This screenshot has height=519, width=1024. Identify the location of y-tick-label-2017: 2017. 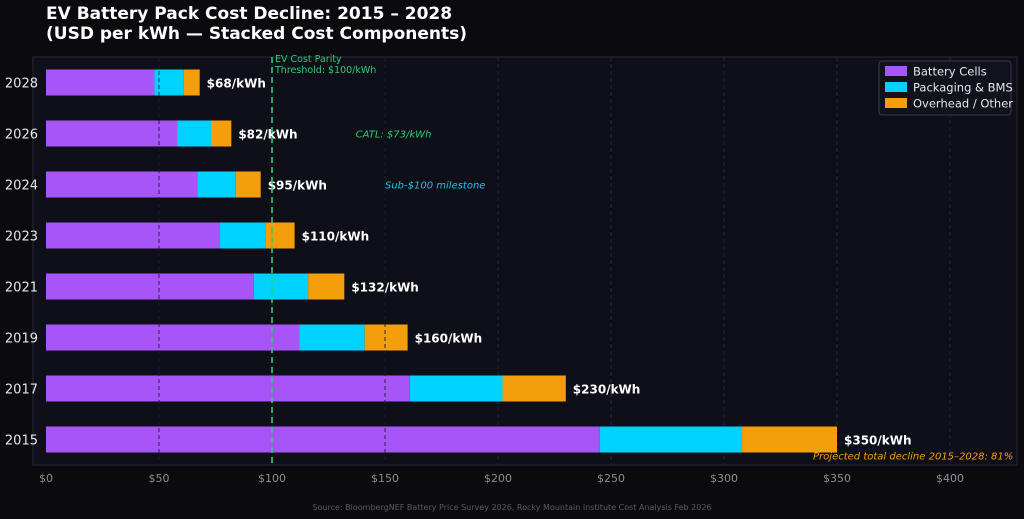
(21, 390).